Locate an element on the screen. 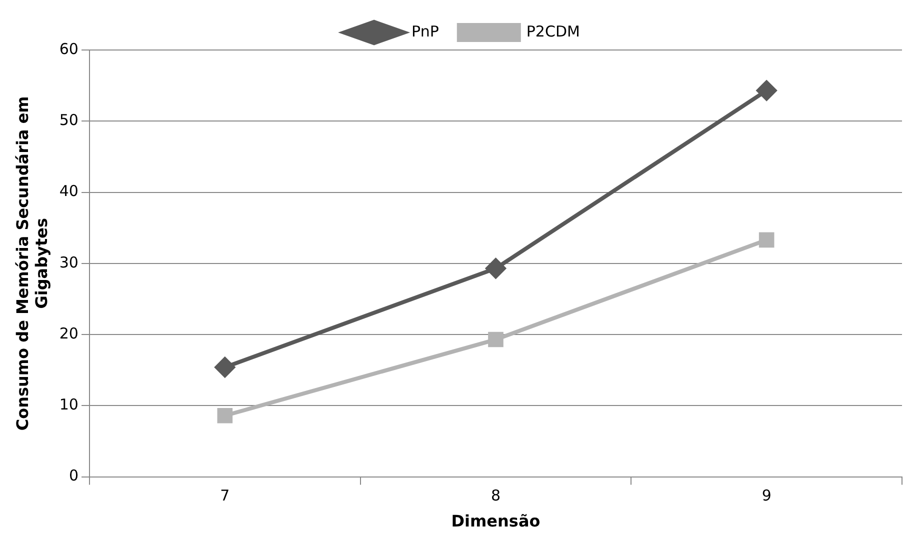  legend-label: P2CDM is located at coordinates (553, 31).